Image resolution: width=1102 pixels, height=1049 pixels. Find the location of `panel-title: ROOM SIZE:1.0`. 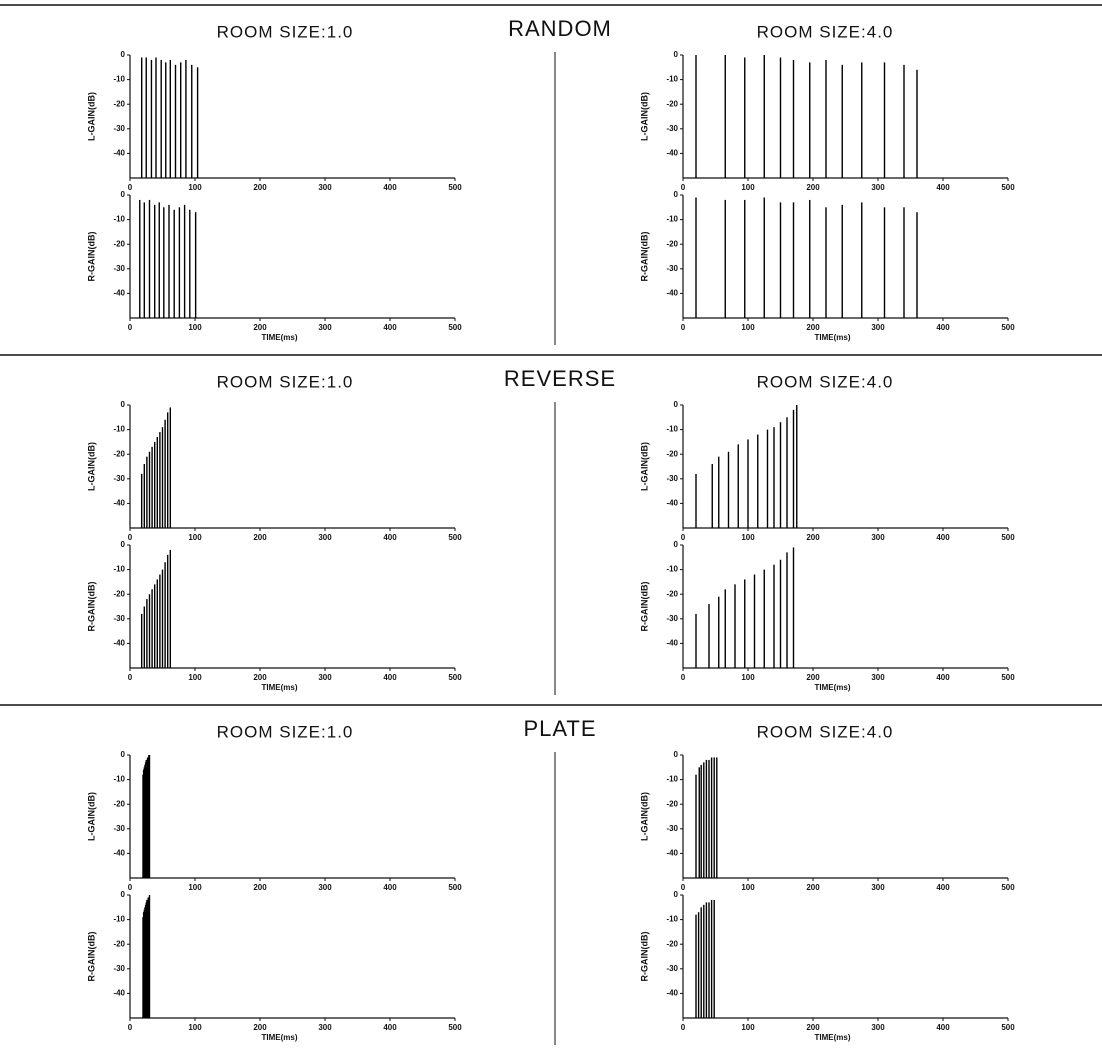

panel-title: ROOM SIZE:1.0 is located at coordinates (285, 31).